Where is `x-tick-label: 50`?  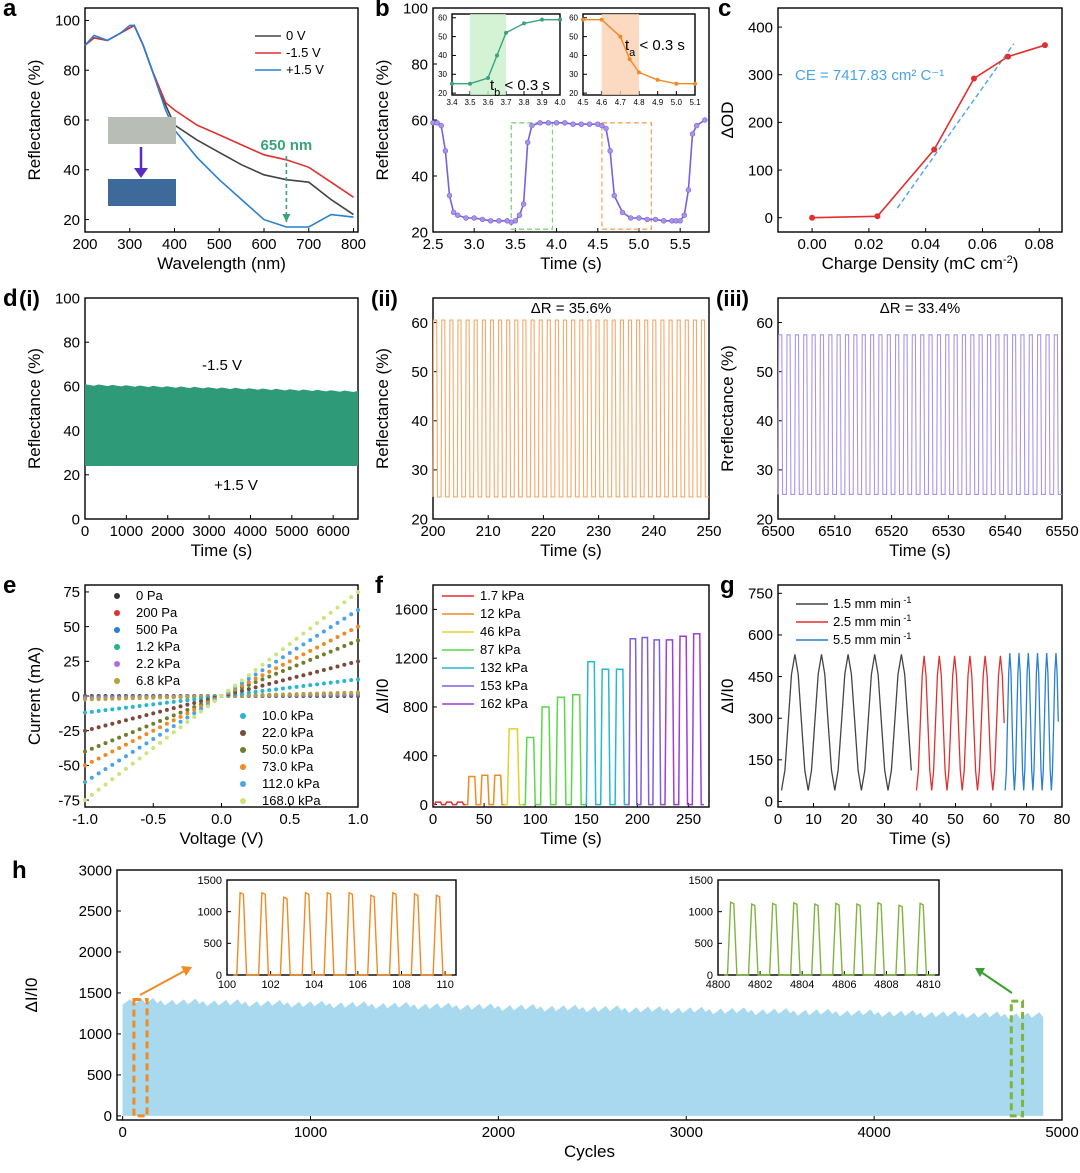 x-tick-label: 50 is located at coordinates (955, 819).